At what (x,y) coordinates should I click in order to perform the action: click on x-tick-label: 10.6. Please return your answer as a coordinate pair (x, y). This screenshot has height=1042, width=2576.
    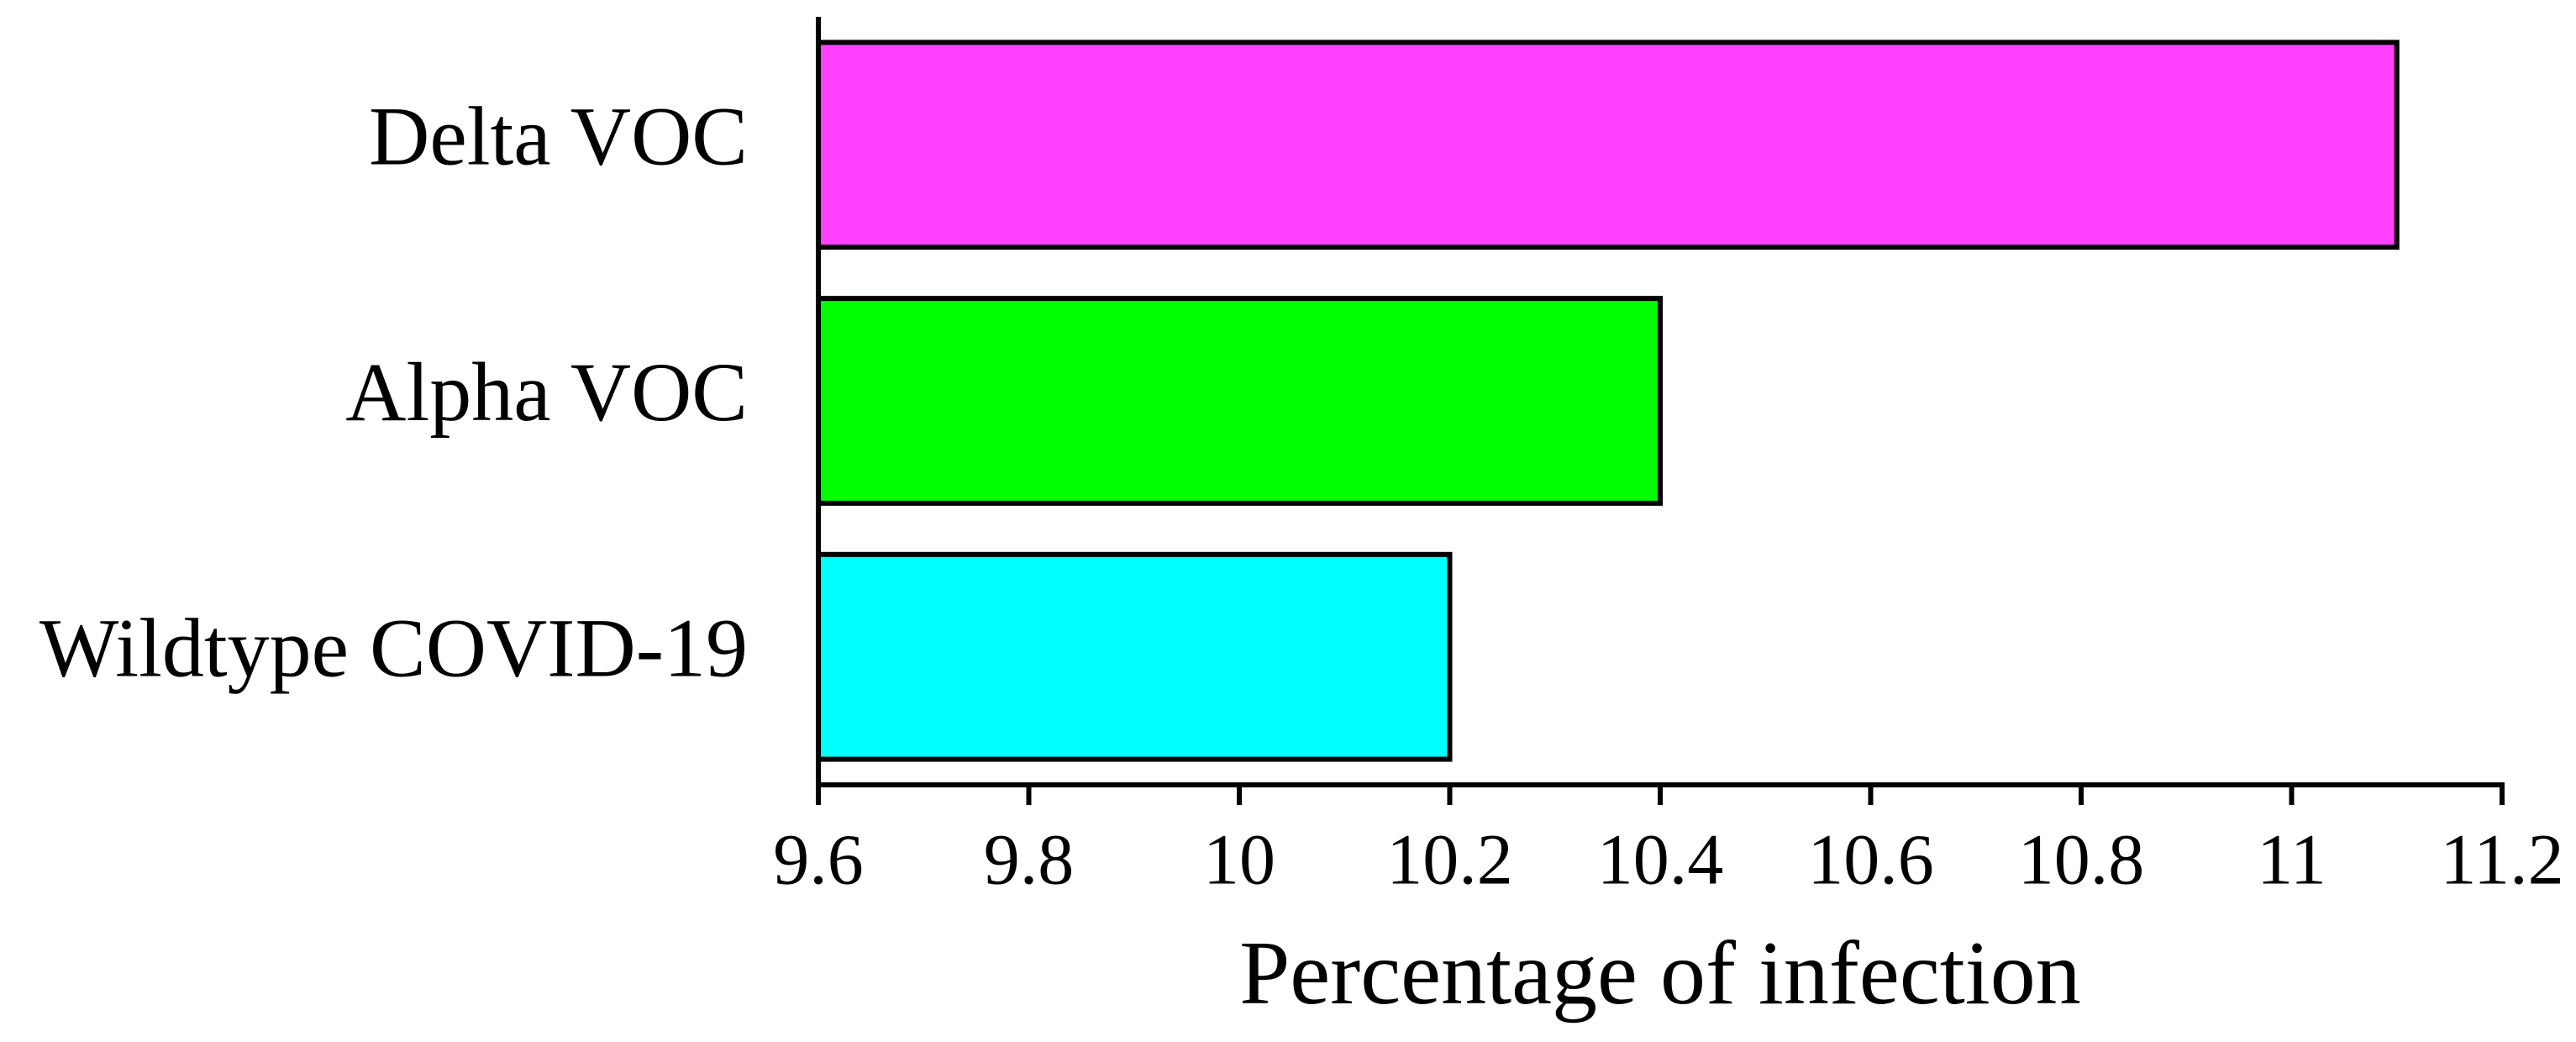
    Looking at the image, I should click on (1870, 859).